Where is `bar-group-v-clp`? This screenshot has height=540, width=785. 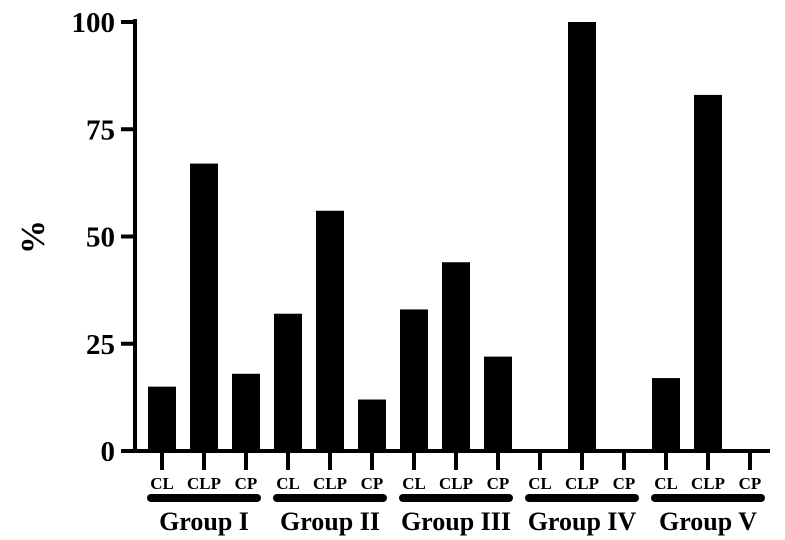
bar-group-v-clp is located at coordinates (708, 273).